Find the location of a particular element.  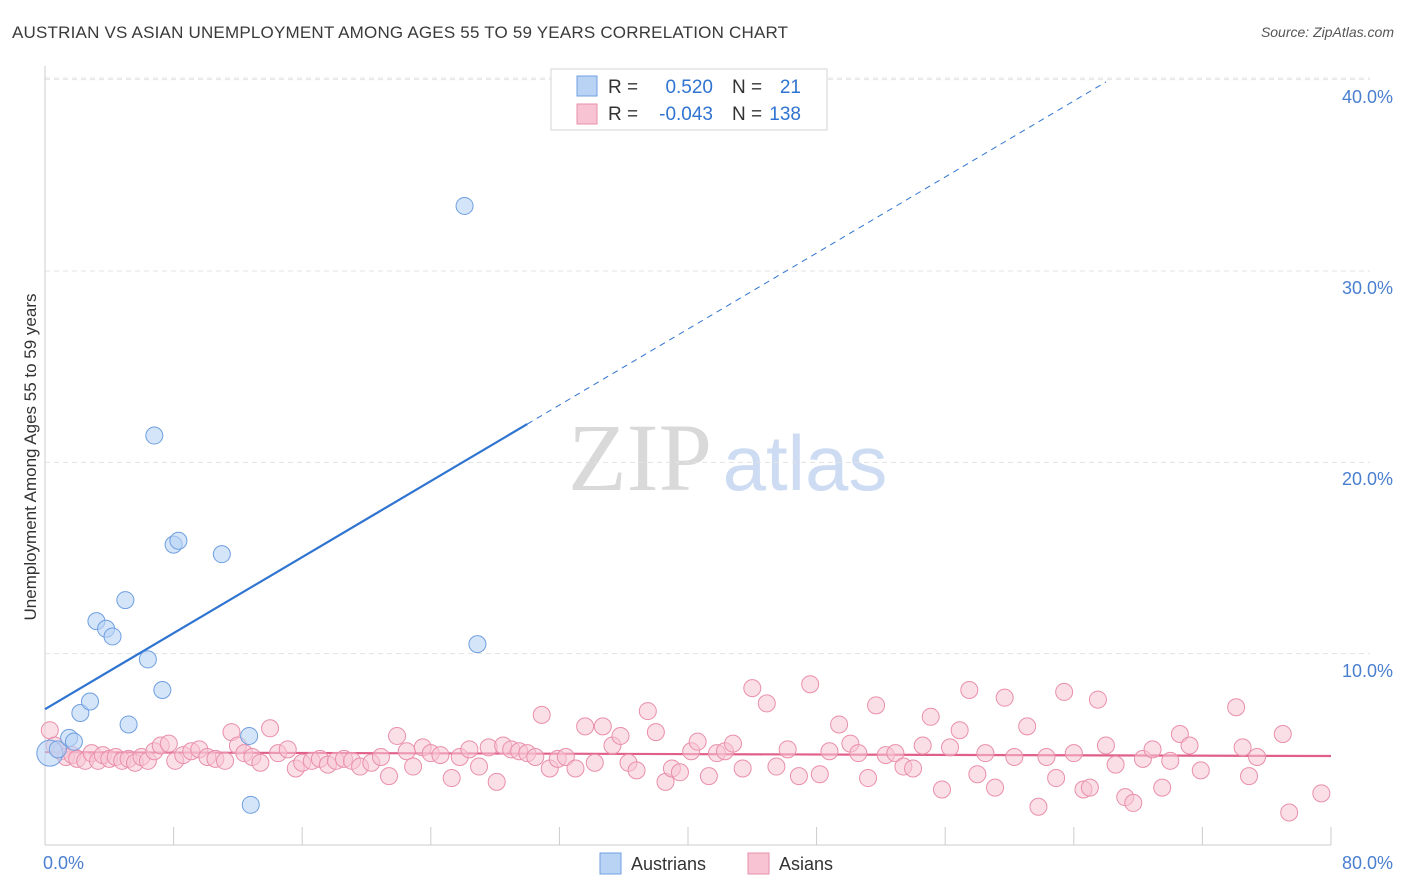

bottom-legend-swatch-austrians is located at coordinates (610, 863).